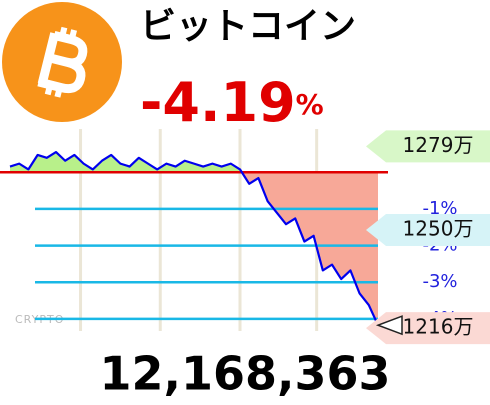 The width and height of the screenshot is (490, 405). I want to click on price-label: 1250万, so click(438, 229).